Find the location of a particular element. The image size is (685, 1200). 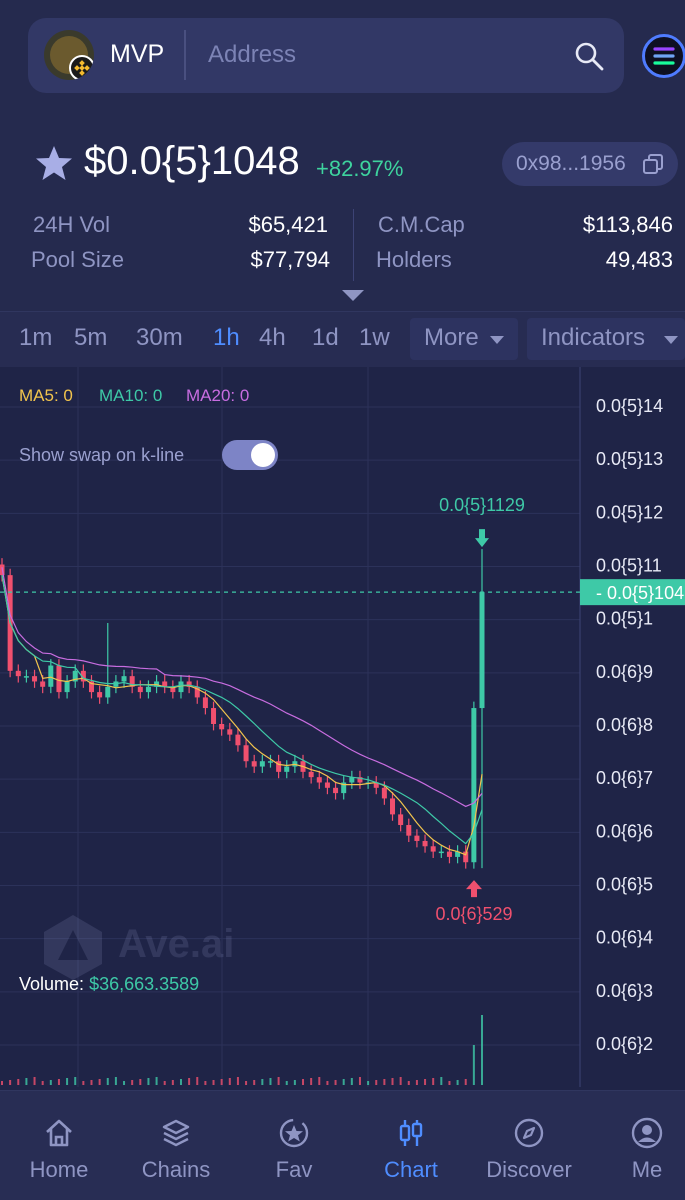

y-tick-label: 0.0{5}12 is located at coordinates (629, 512).